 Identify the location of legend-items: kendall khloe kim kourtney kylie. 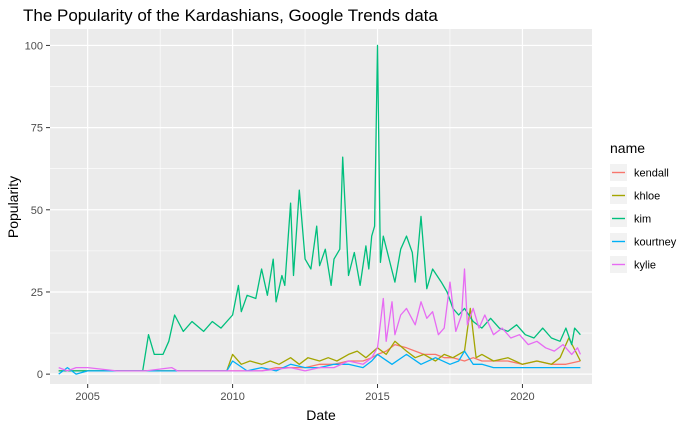
(643, 218).